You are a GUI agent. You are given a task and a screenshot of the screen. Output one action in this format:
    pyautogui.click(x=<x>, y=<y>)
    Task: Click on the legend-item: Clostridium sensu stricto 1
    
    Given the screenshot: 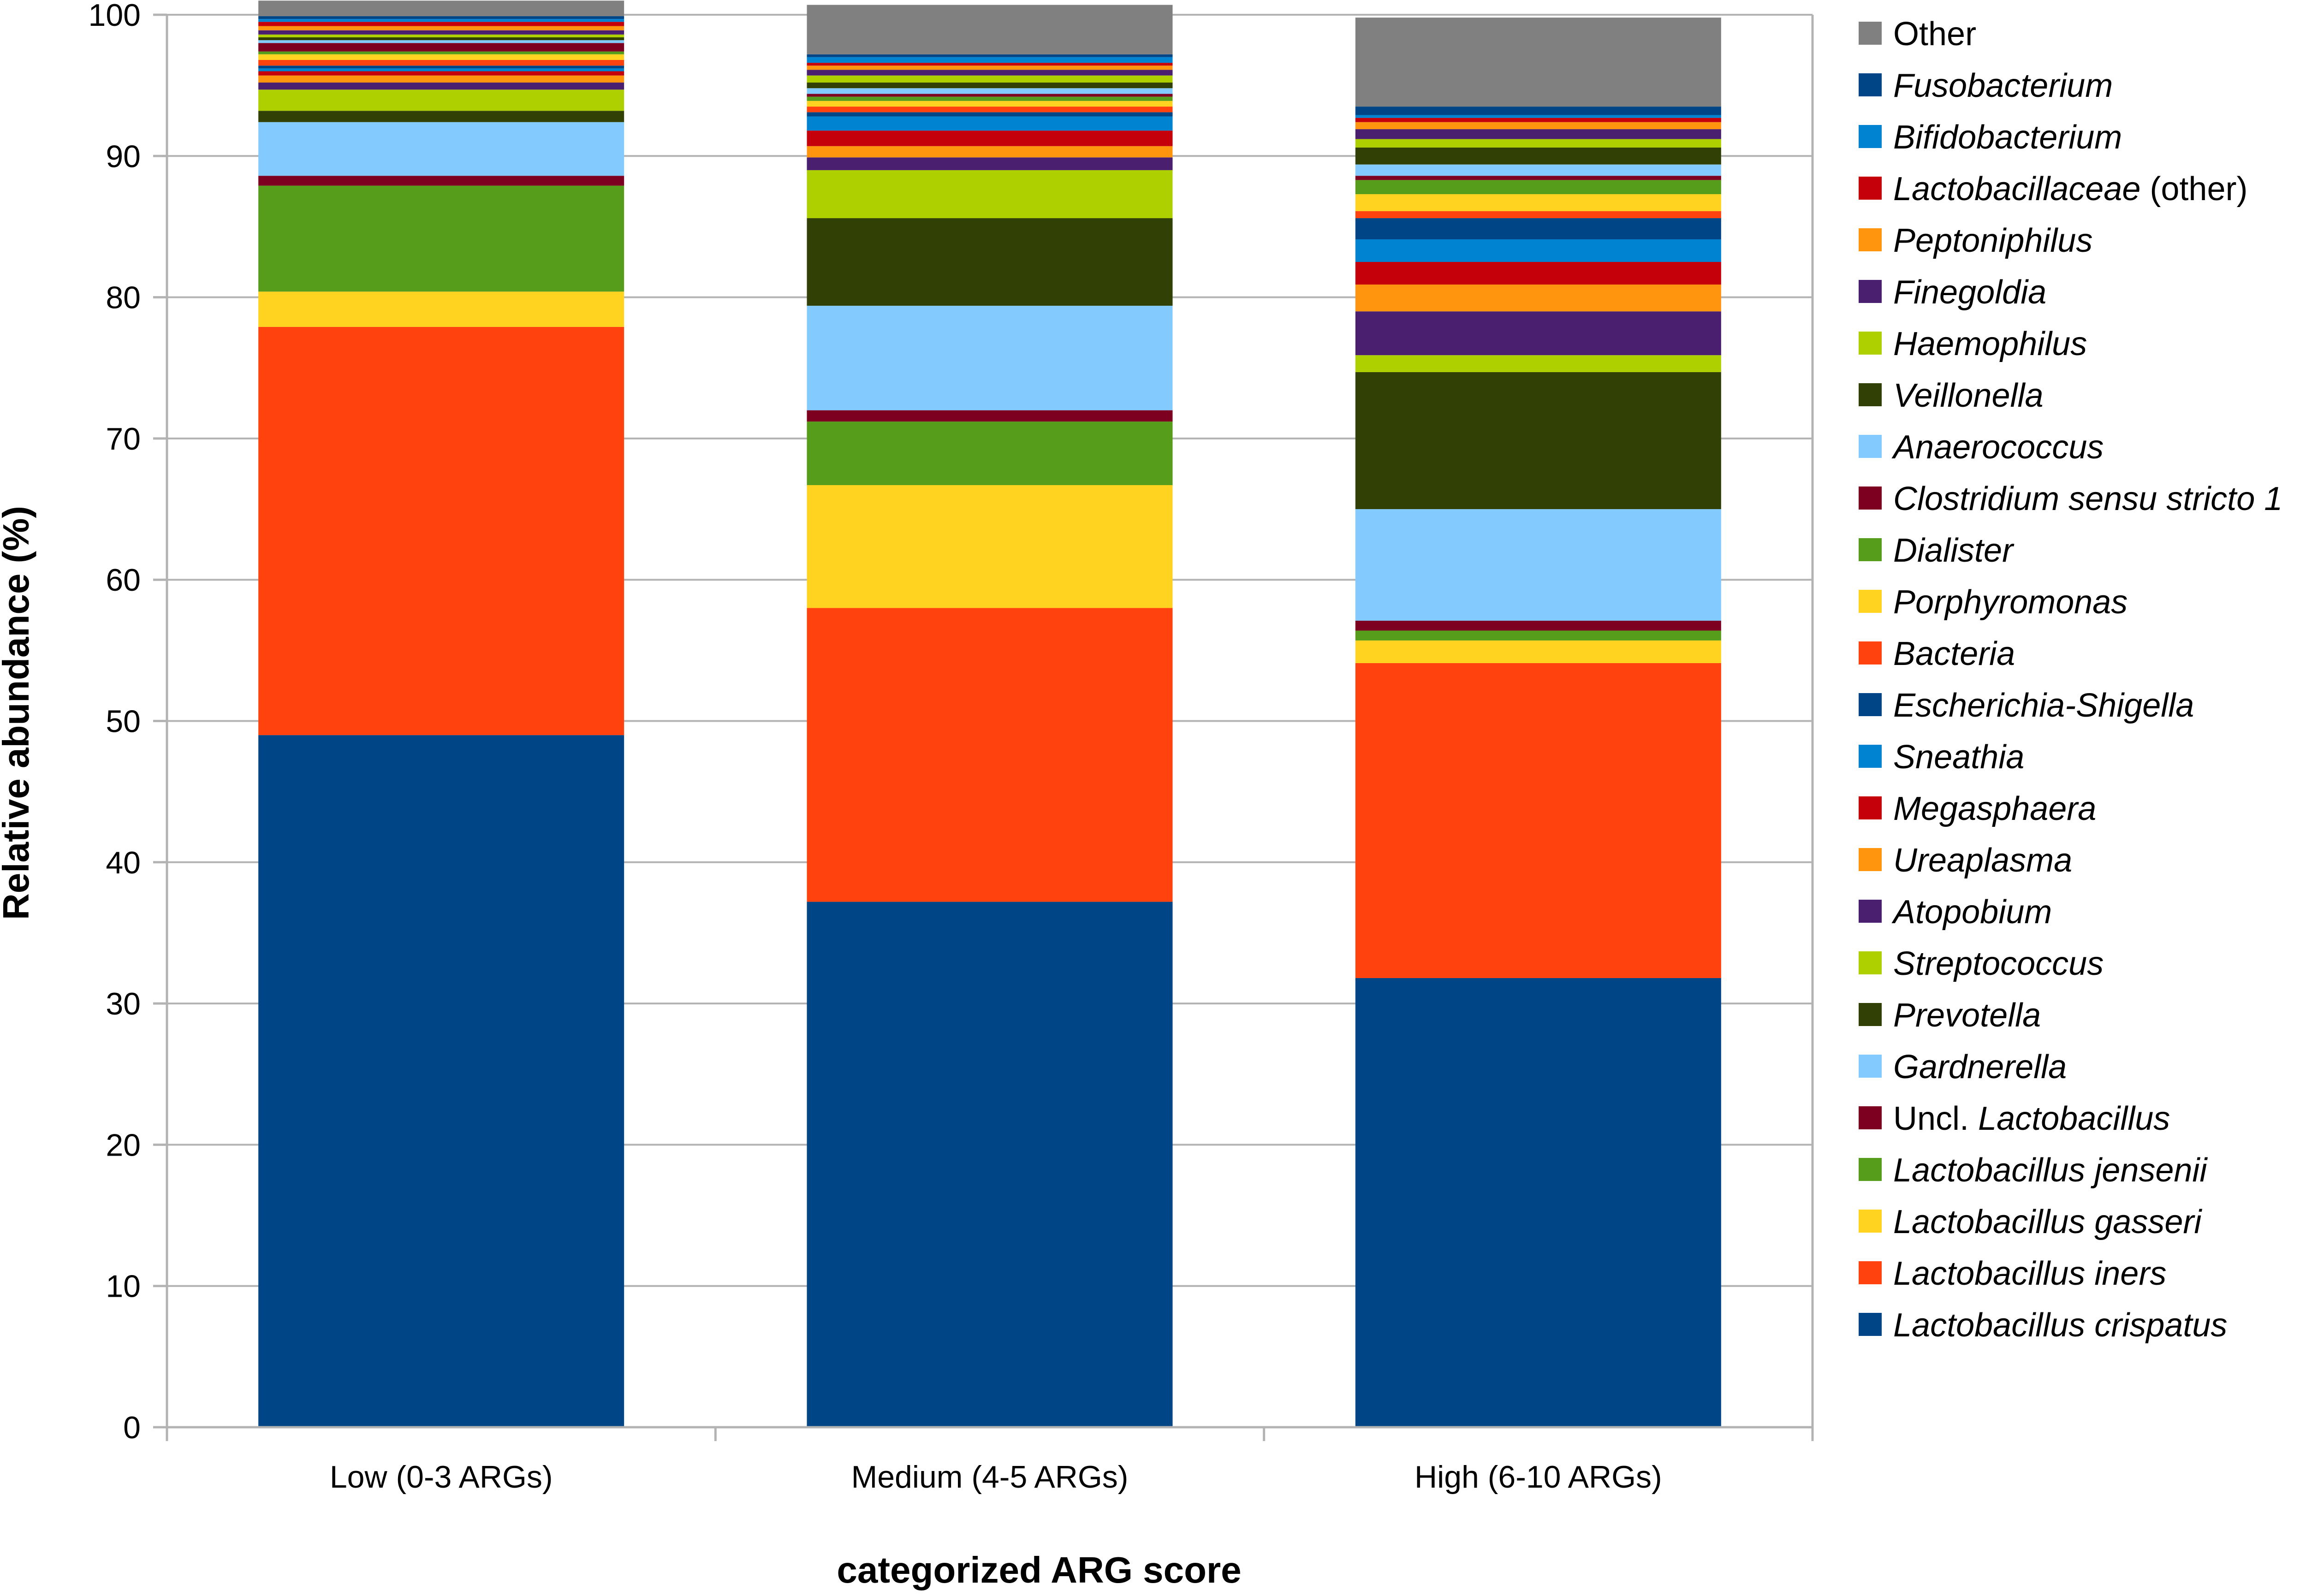 What is the action you would take?
    pyautogui.click(x=2070, y=499)
    